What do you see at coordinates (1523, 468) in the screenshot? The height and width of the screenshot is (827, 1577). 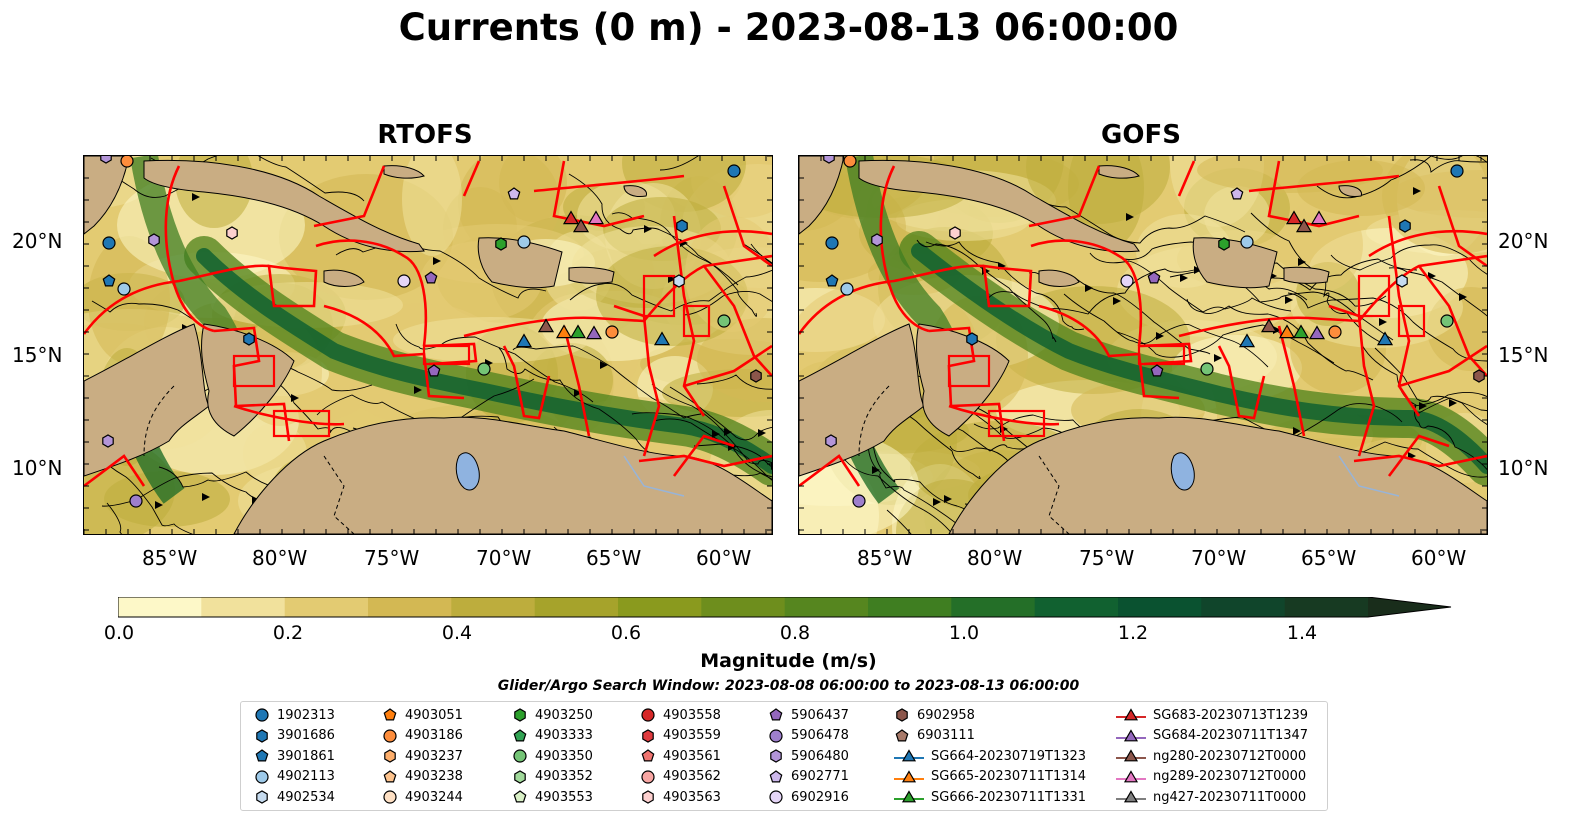 I see `lat-tick-right-10: 10°N` at bounding box center [1523, 468].